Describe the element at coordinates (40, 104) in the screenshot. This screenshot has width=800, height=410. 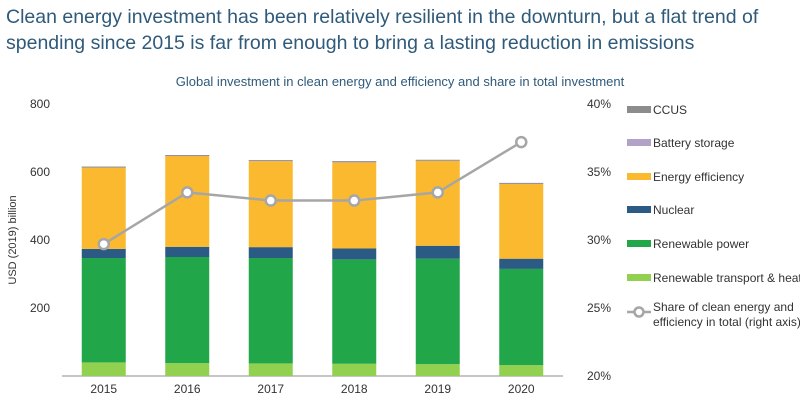
I see `y-tick-label: 800` at that location.